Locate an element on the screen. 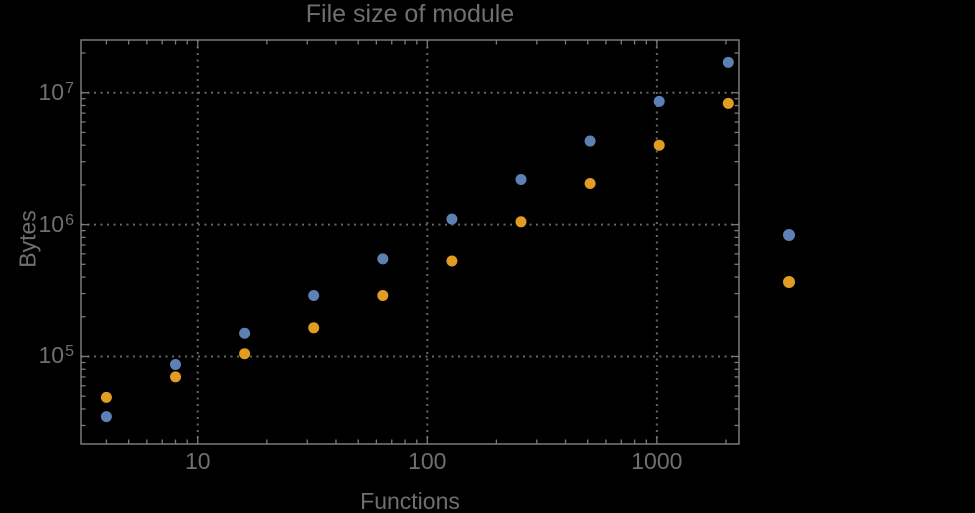 The image size is (975, 513). chart-title: File size of module is located at coordinates (410, 14).